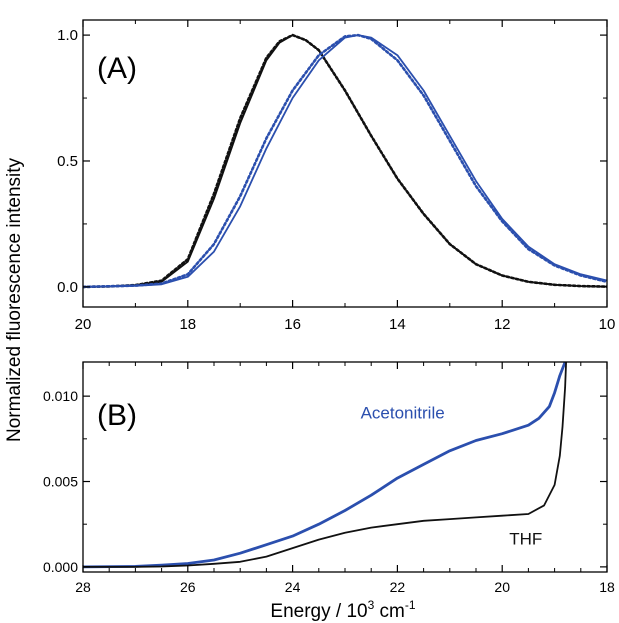  What do you see at coordinates (14, 299) in the screenshot?
I see `y-axis-label: Normalized fluorescence intensity` at bounding box center [14, 299].